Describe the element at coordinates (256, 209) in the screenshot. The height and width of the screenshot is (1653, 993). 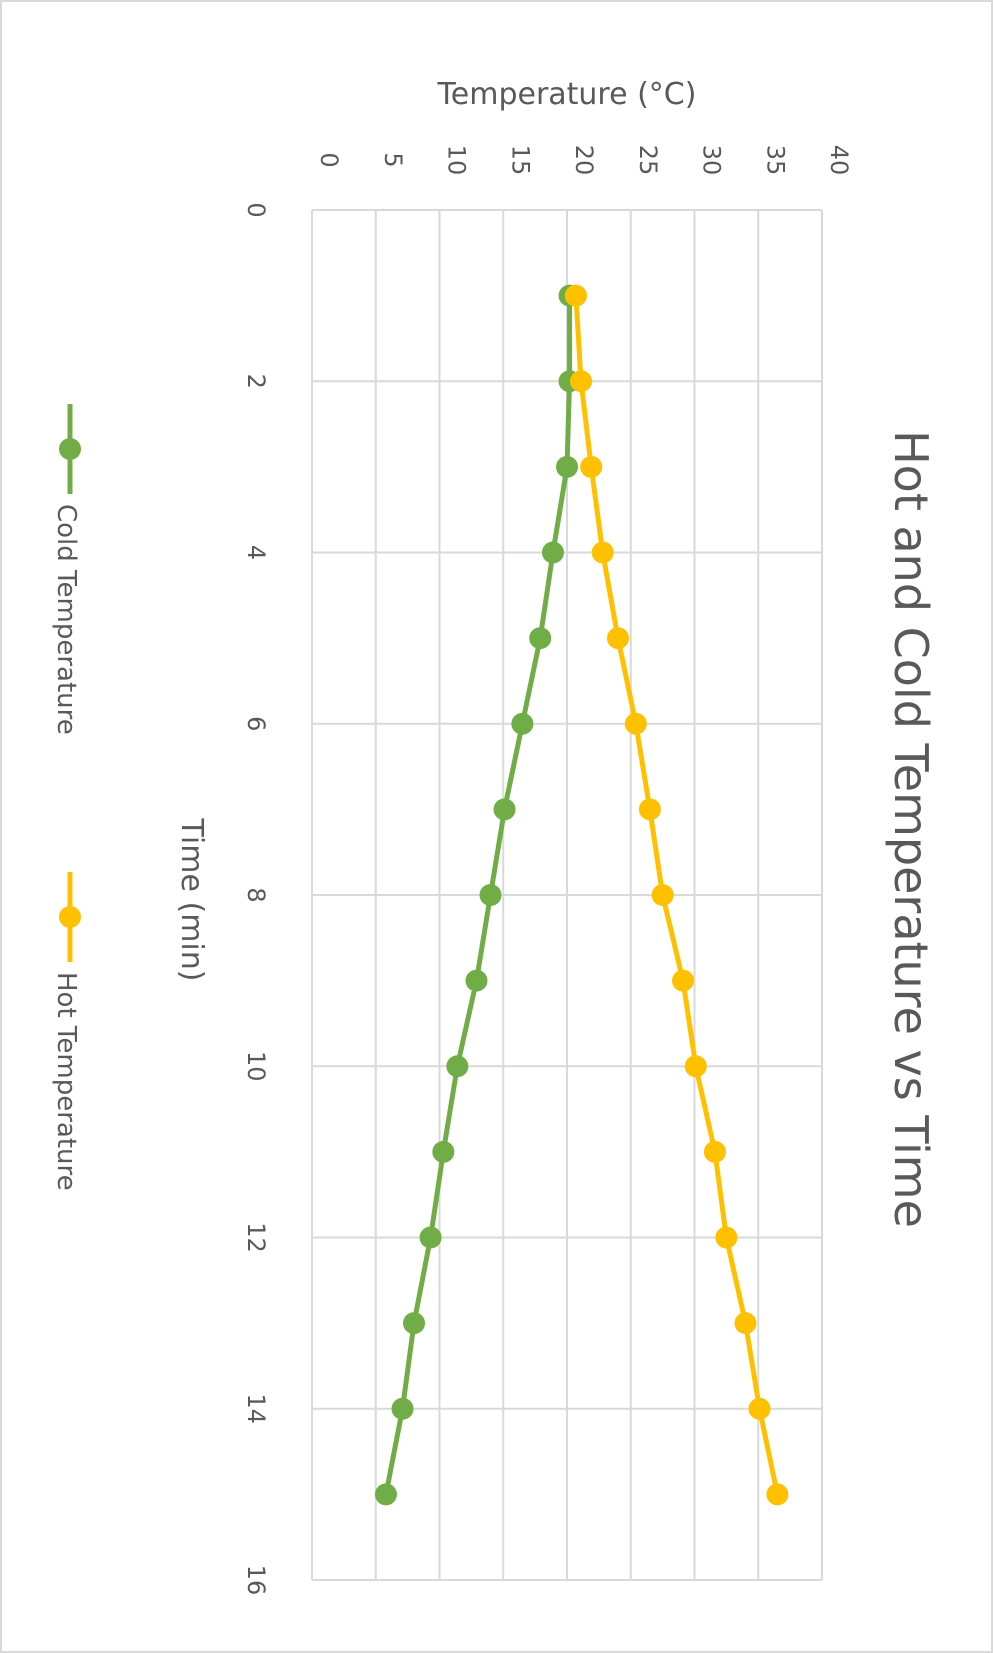
I see `tick-label-time: 0` at that location.